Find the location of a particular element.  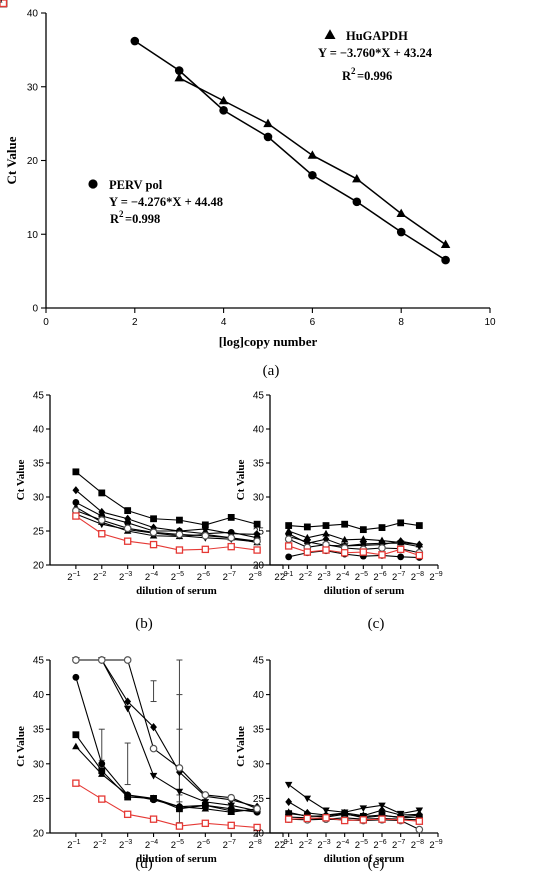

y-tick-label: 0 is located at coordinates (35, 309).